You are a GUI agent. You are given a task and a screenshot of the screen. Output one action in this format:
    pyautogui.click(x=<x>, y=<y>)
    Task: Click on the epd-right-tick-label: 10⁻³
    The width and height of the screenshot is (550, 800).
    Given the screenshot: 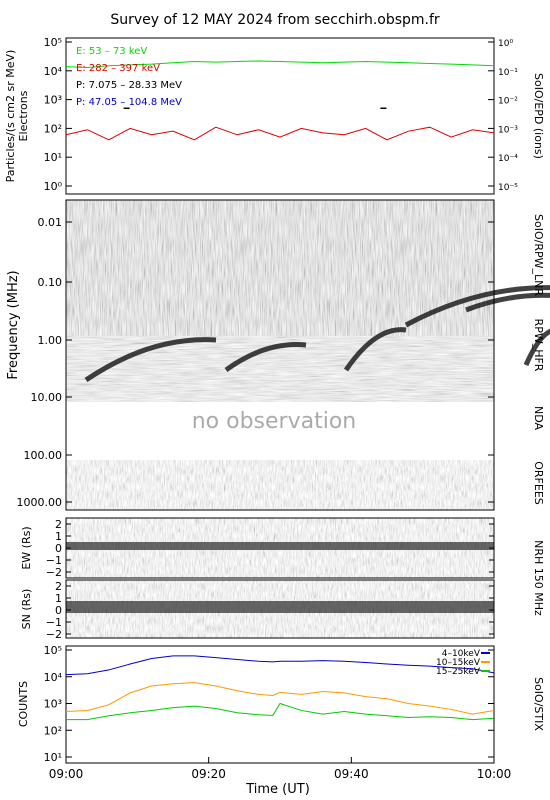 What is the action you would take?
    pyautogui.click(x=508, y=130)
    